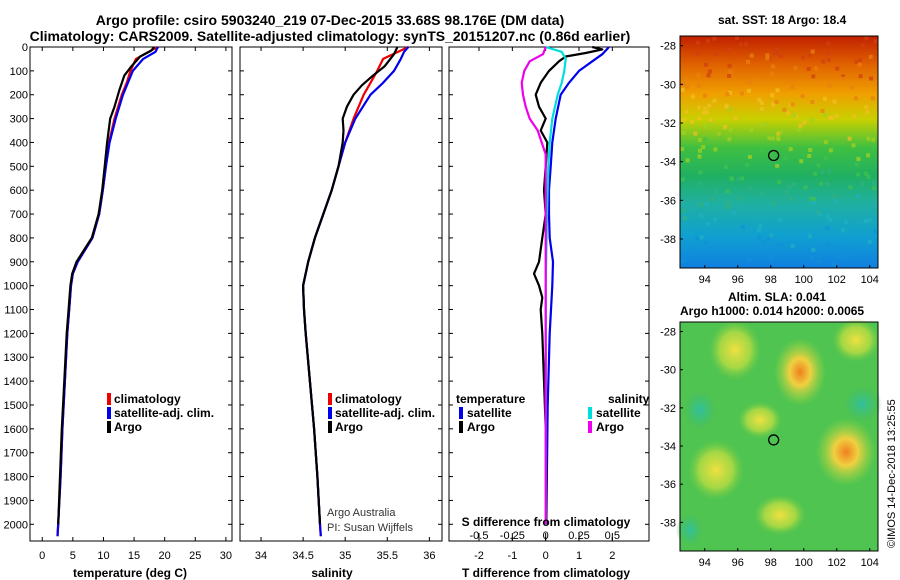 Image resolution: width=900 pixels, height=580 pixels. I want to click on y-tick-label: 100, so click(19, 72).